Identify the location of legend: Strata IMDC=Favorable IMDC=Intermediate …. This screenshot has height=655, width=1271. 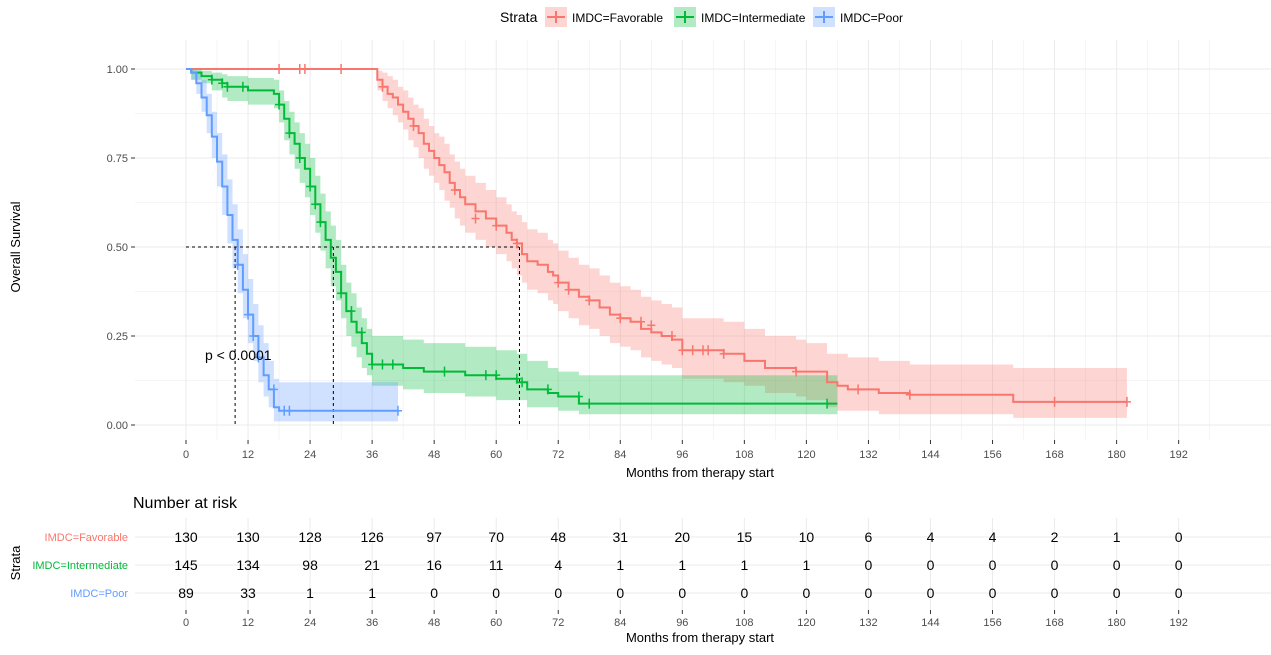
(701, 17).